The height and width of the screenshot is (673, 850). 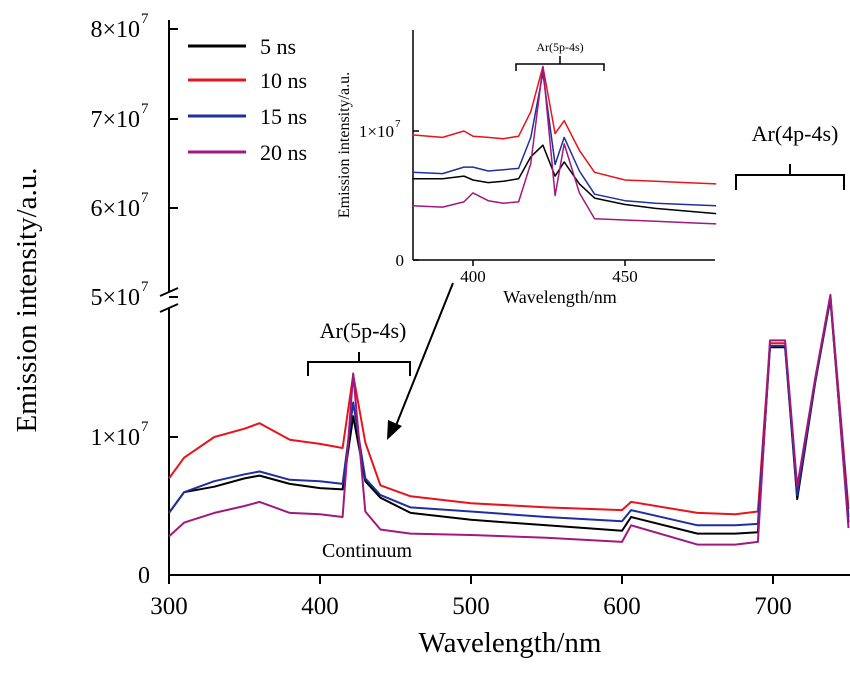 I want to click on inset-y-label: Emission intensity/a.u., so click(x=344, y=145).